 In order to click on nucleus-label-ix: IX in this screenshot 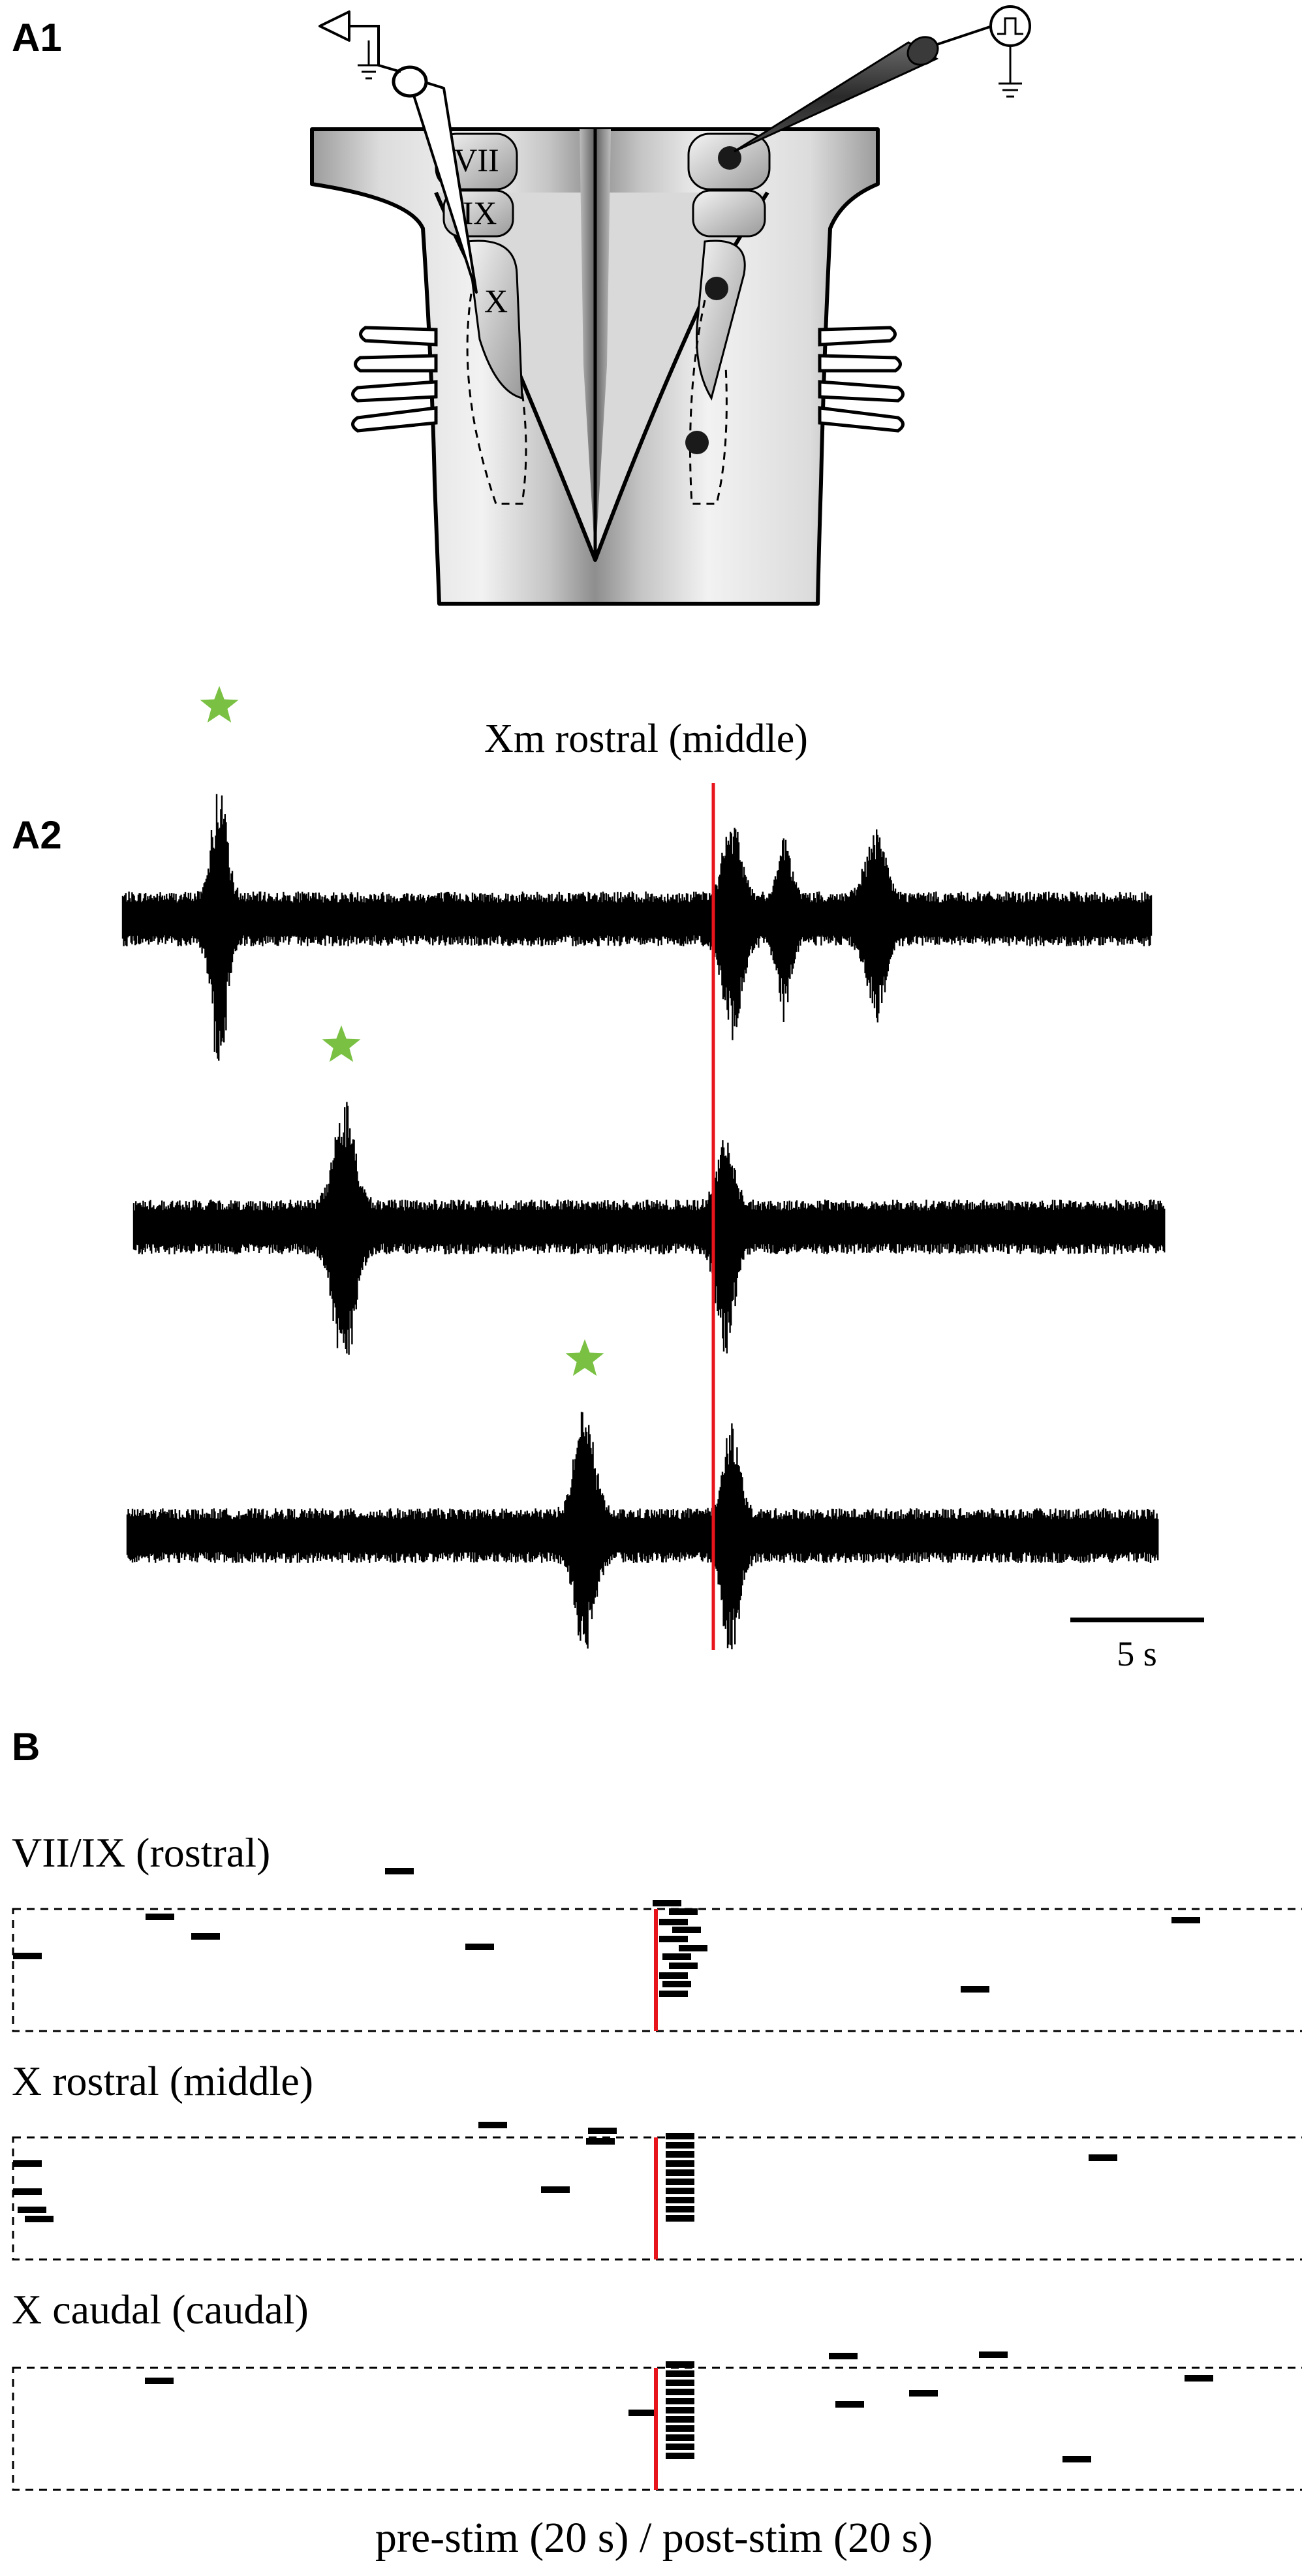, I will do `click(480, 213)`.